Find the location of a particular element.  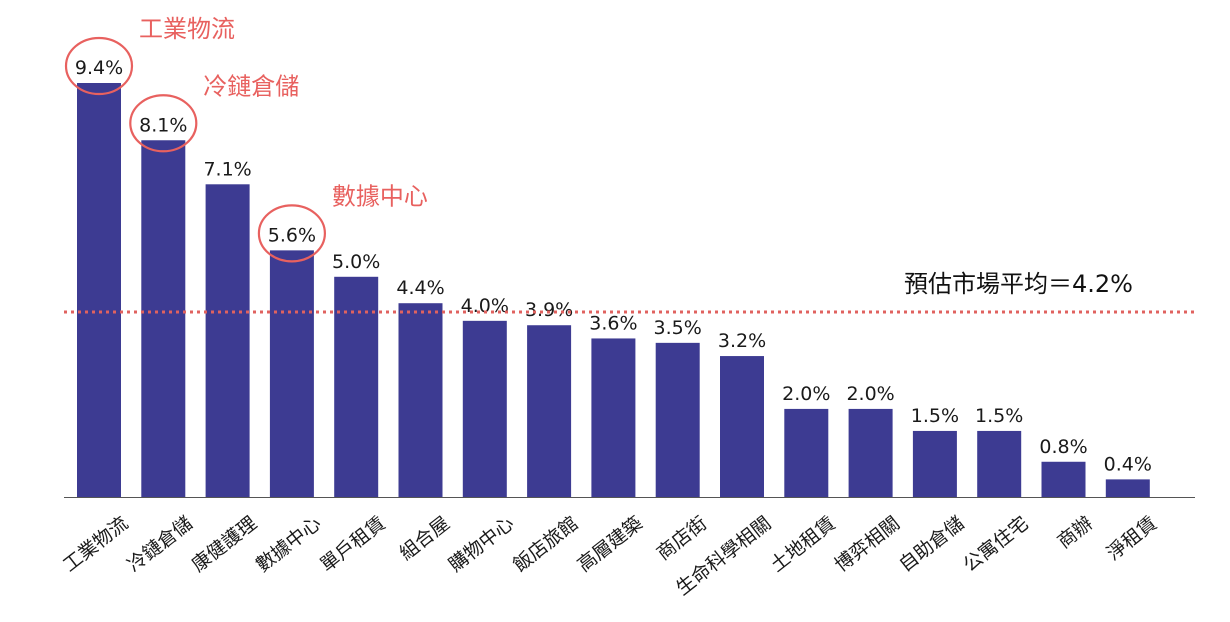

value-label: 9.4% is located at coordinates (99, 68).